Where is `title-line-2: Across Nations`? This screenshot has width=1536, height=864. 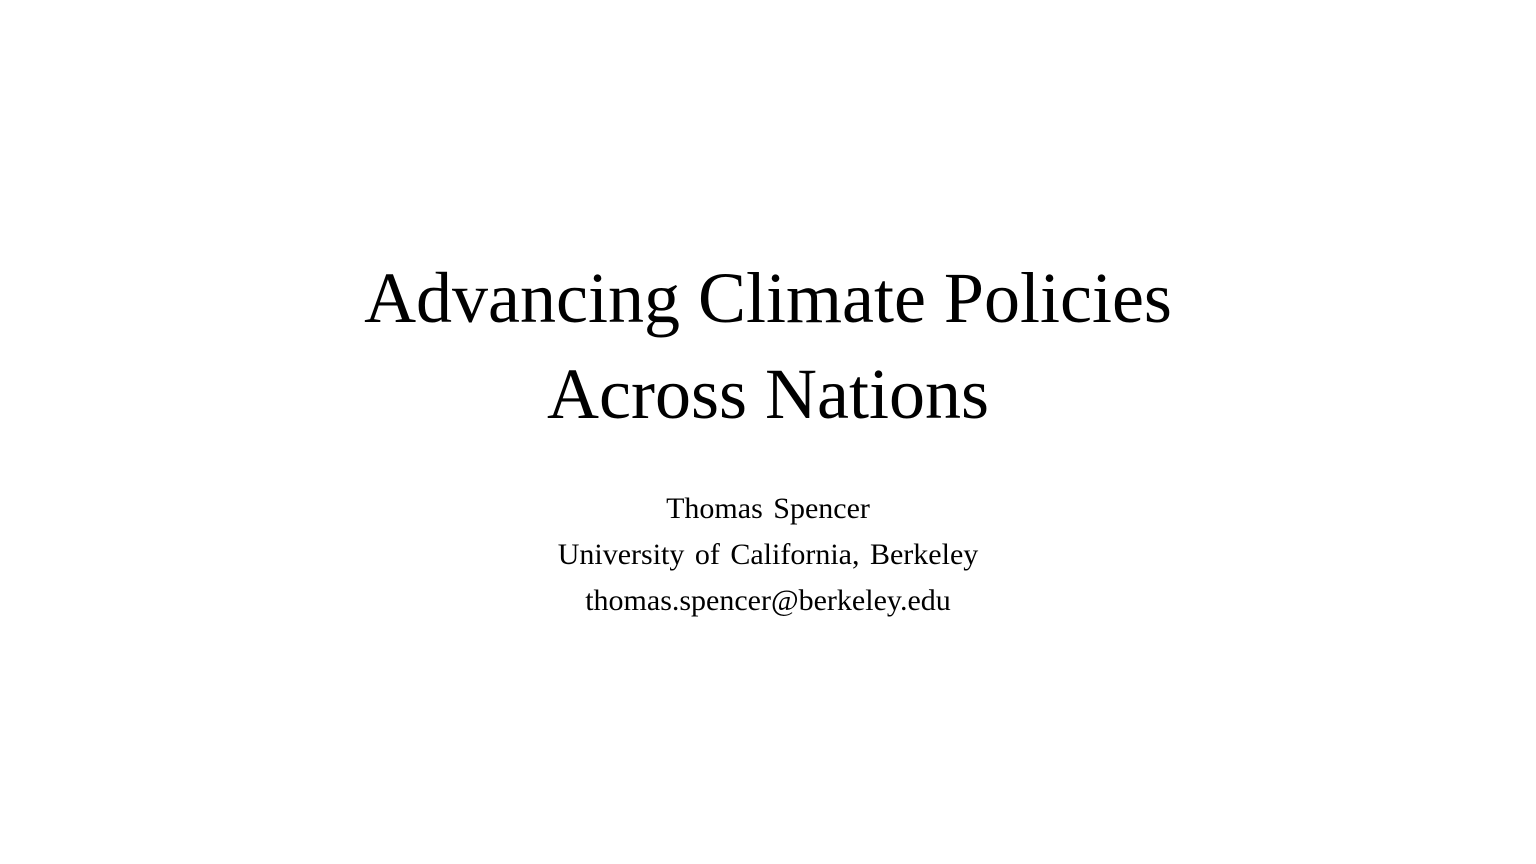
title-line-2: Across Nations is located at coordinates (768, 394).